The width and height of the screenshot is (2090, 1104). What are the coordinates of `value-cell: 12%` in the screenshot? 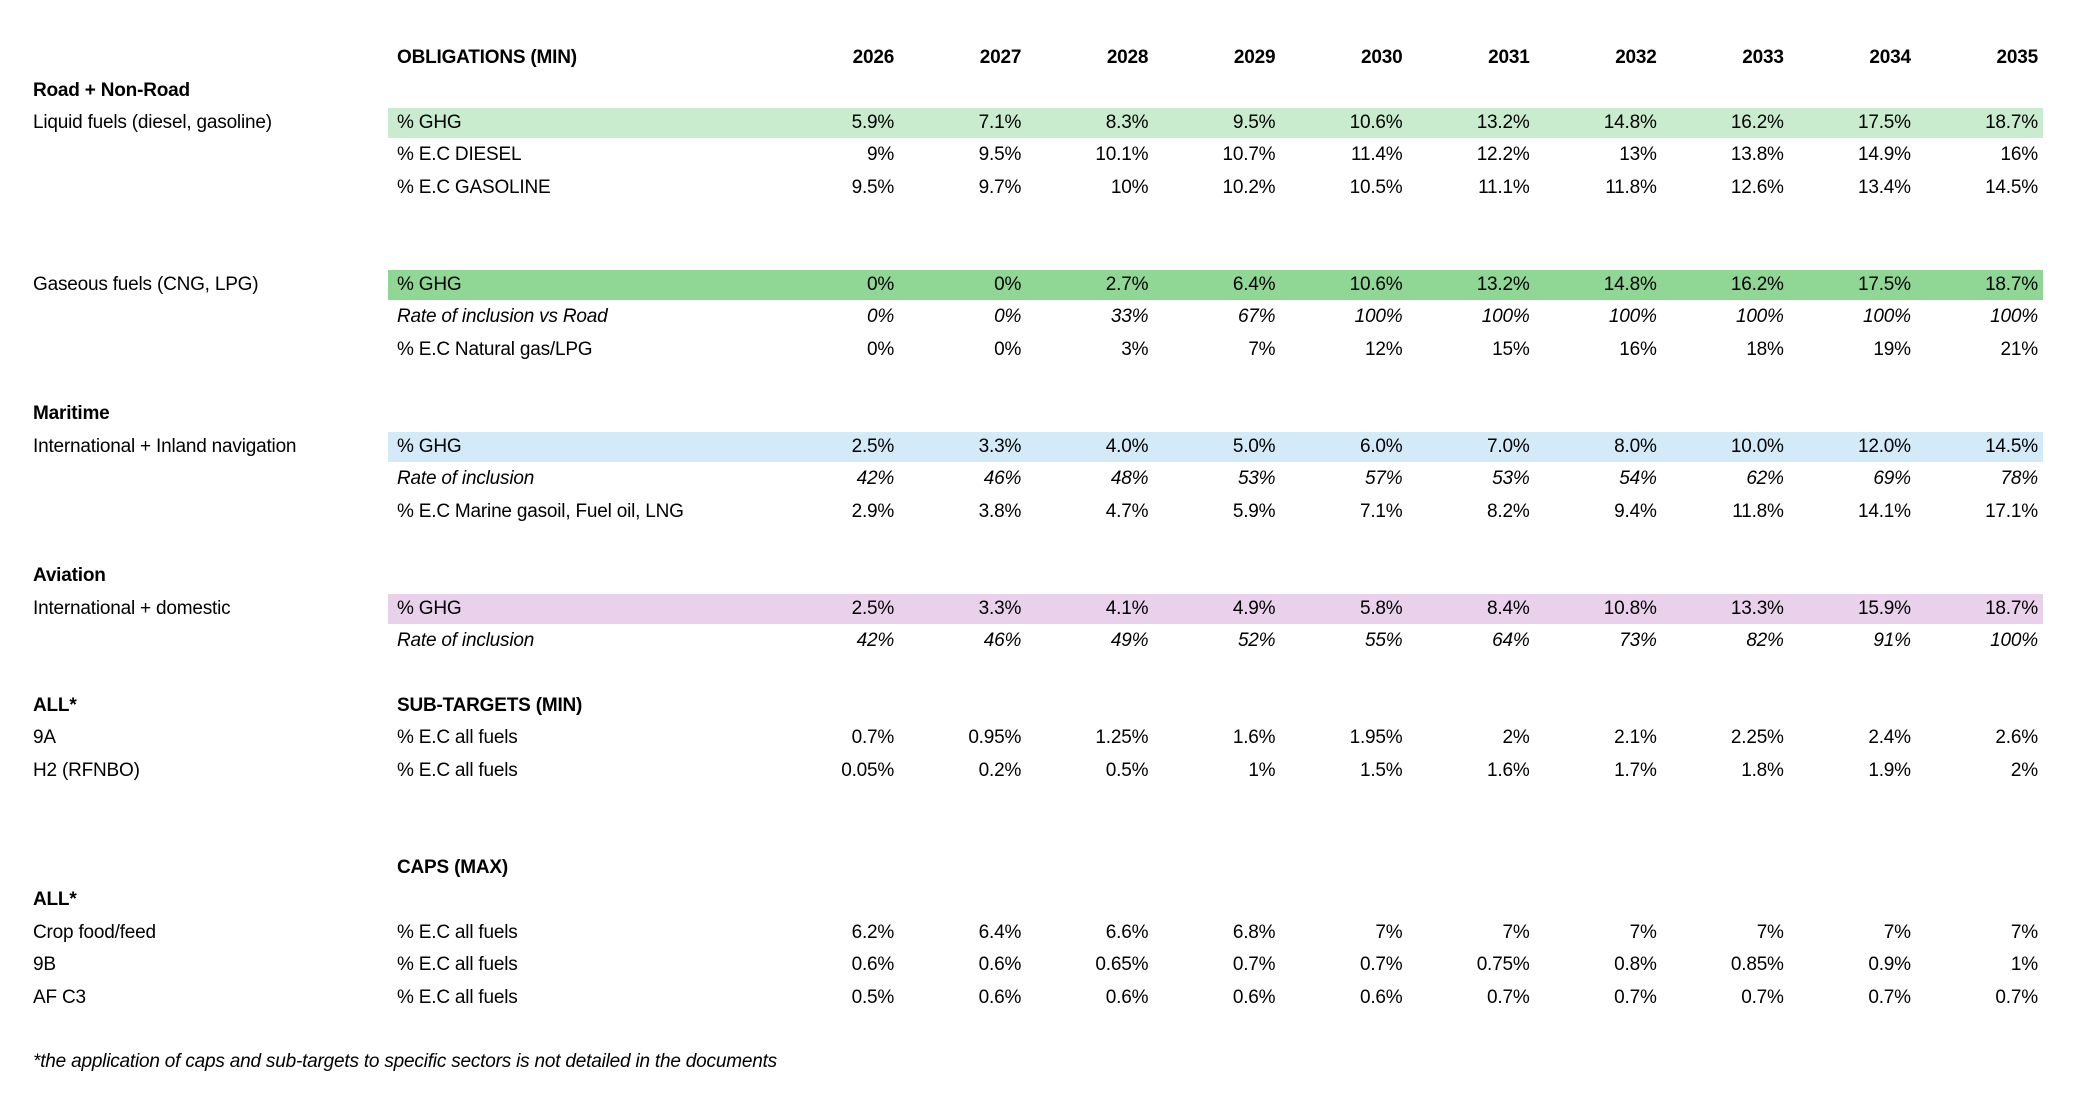 It's located at (1384, 349).